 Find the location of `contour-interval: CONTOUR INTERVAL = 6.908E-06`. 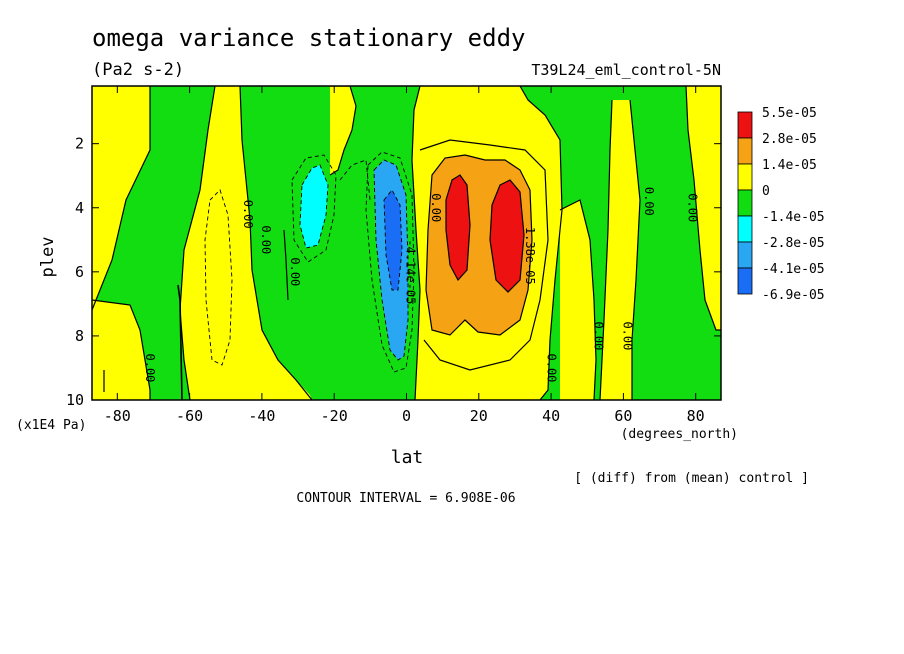

contour-interval: CONTOUR INTERVAL = 6.908E-06 is located at coordinates (405, 498).